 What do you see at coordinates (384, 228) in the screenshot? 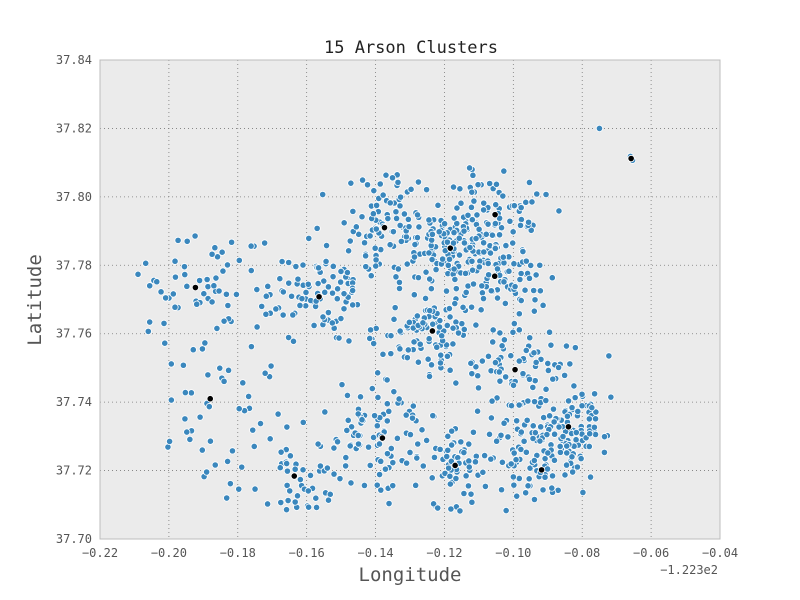
I see `cluster-center-point` at bounding box center [384, 228].